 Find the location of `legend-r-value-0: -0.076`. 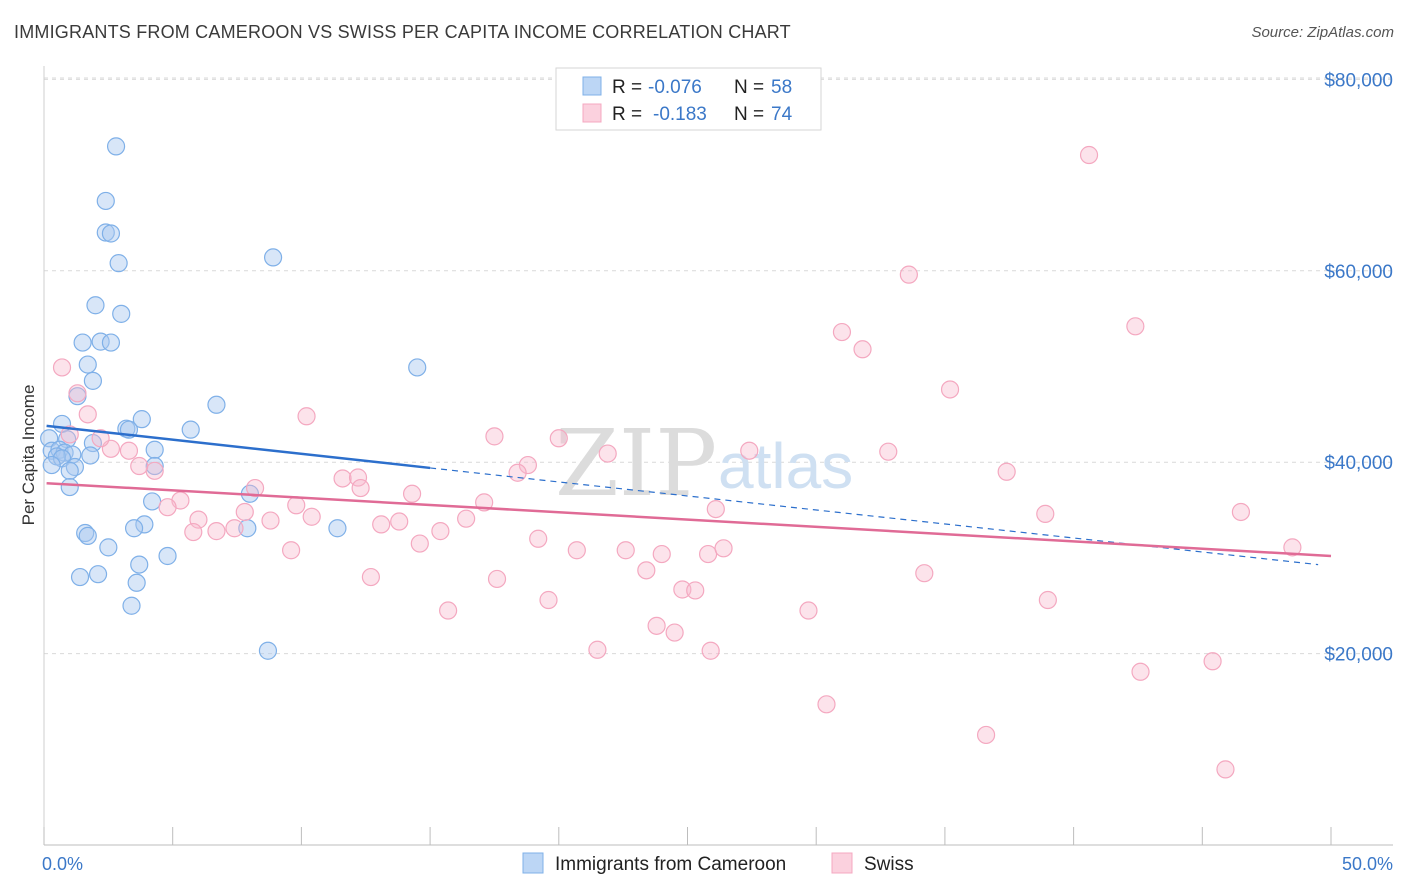

legend-r-value-0: -0.076 is located at coordinates (675, 87).